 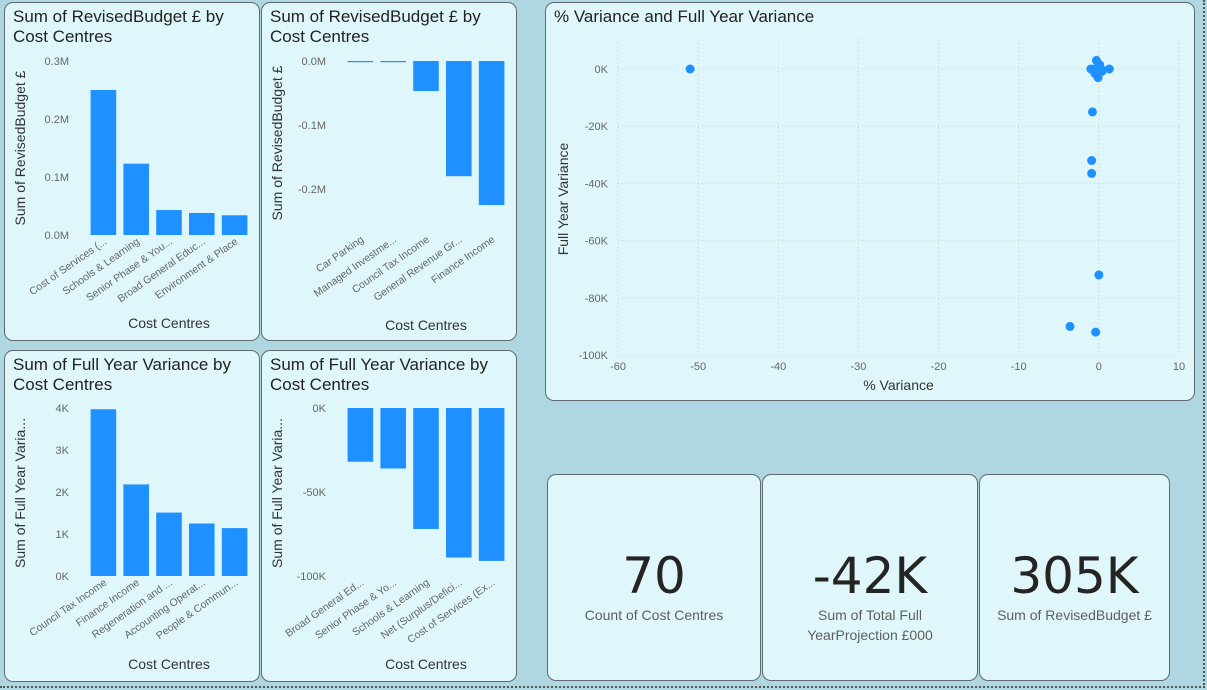 What do you see at coordinates (684, 16) in the screenshot?
I see `chart-title: % Variance and Full Year Variance` at bounding box center [684, 16].